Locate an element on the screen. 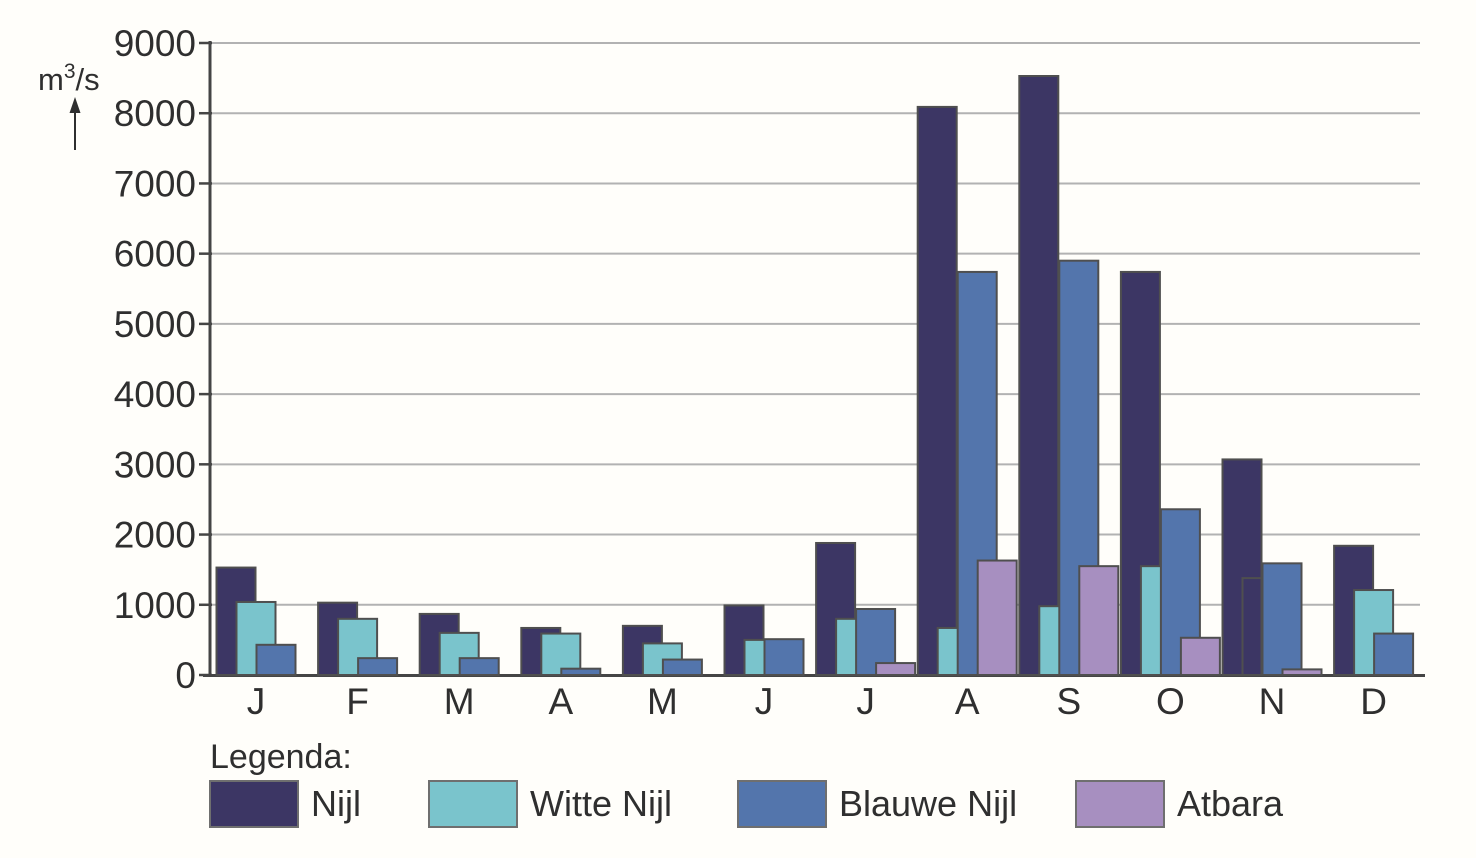 The height and width of the screenshot is (858, 1476). legend-item-blauwe-nijl: Blauwe Nijl is located at coordinates (877, 804).